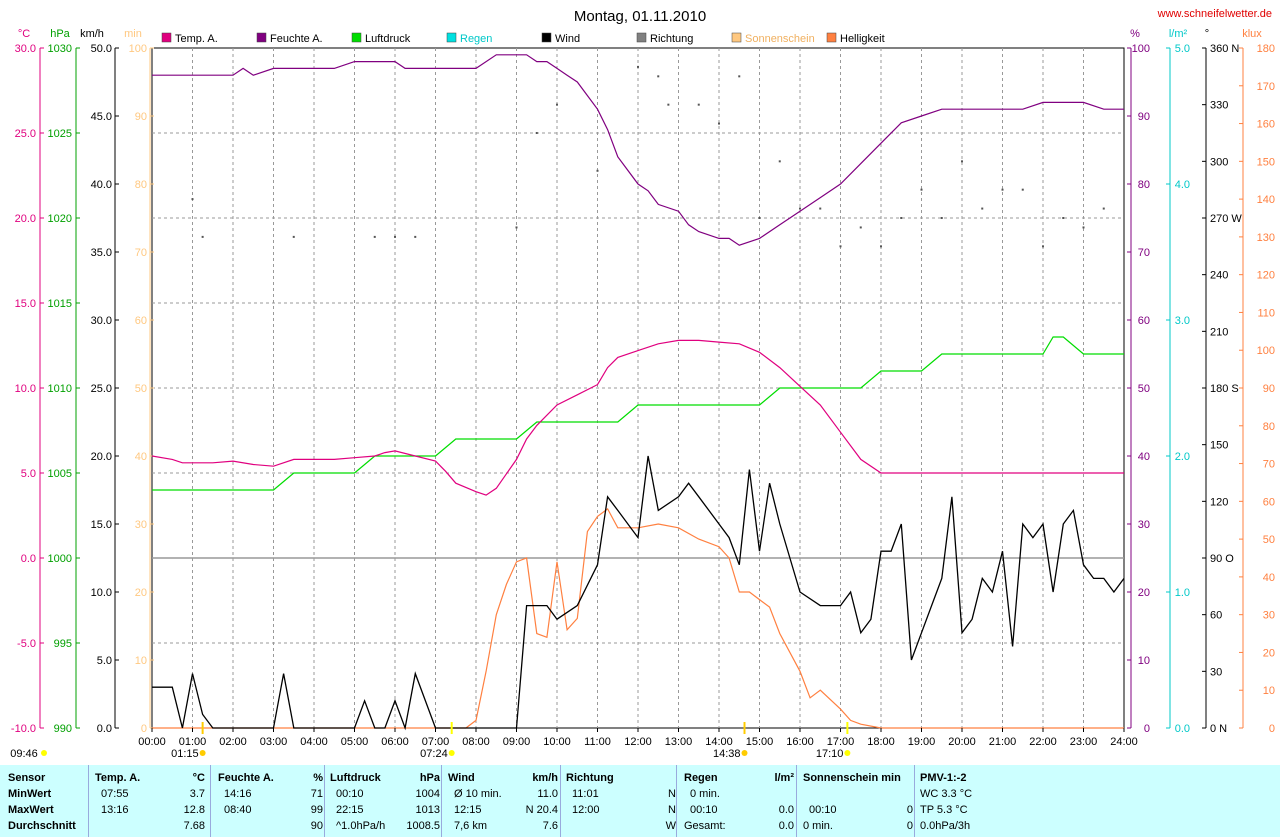 This screenshot has width=1280, height=837. Describe the element at coordinates (638, 413) in the screenshot. I see `series-line-luftdruck` at that location.